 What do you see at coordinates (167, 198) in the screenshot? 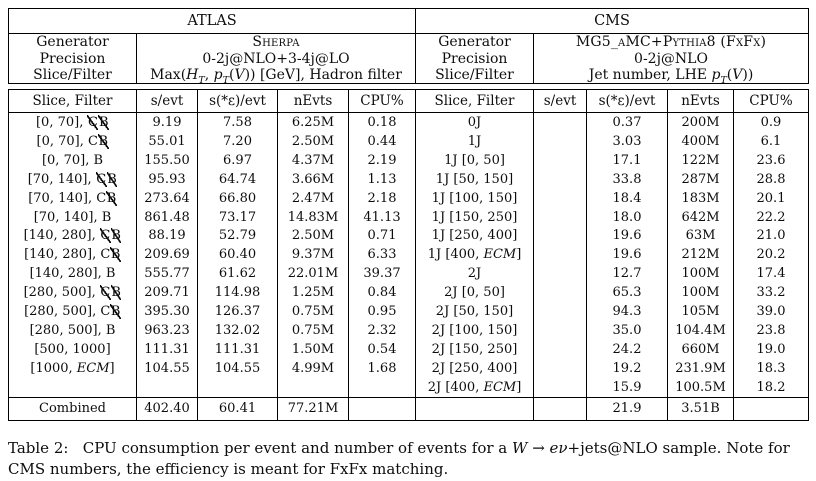
I see `atlas-s-evt-cell: 273.64` at bounding box center [167, 198].